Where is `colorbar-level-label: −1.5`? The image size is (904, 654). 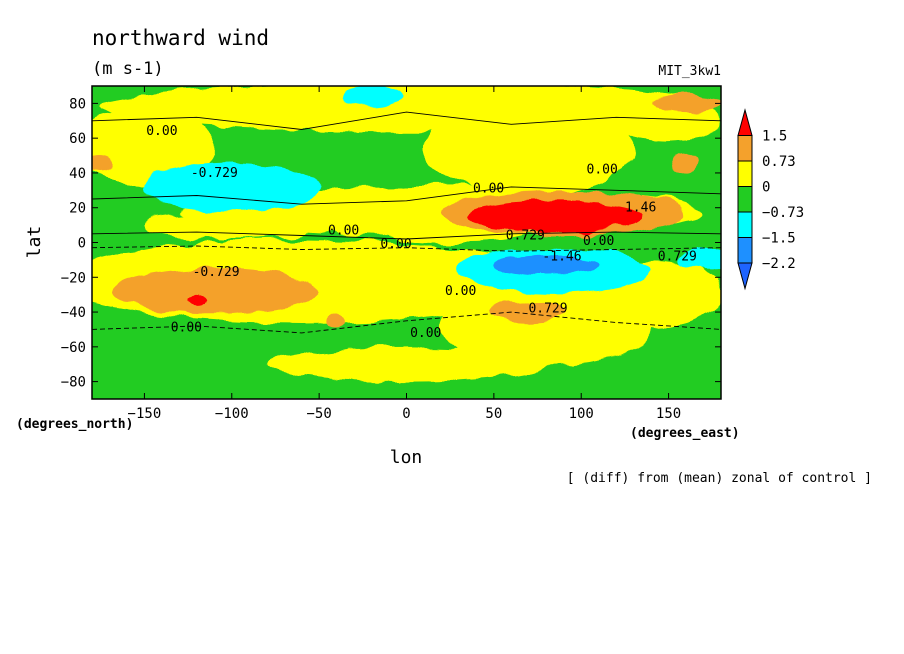
colorbar-level-label: −1.5 is located at coordinates (779, 239).